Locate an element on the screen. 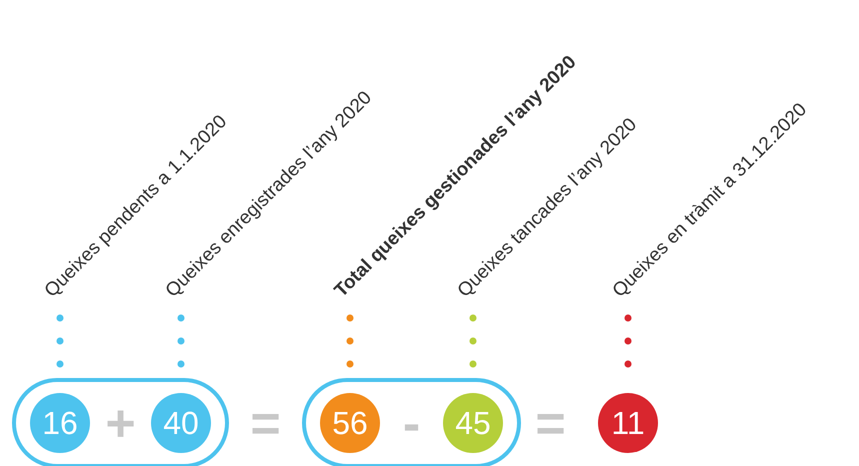  data-label: 56 is located at coordinates (350, 423).